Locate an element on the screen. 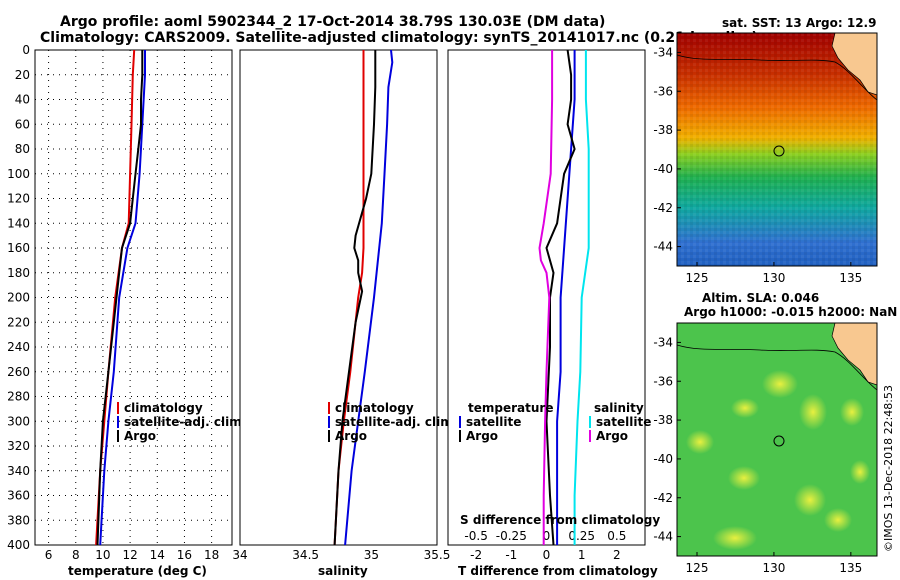  depth-tick-label: 80 is located at coordinates (22, 149).